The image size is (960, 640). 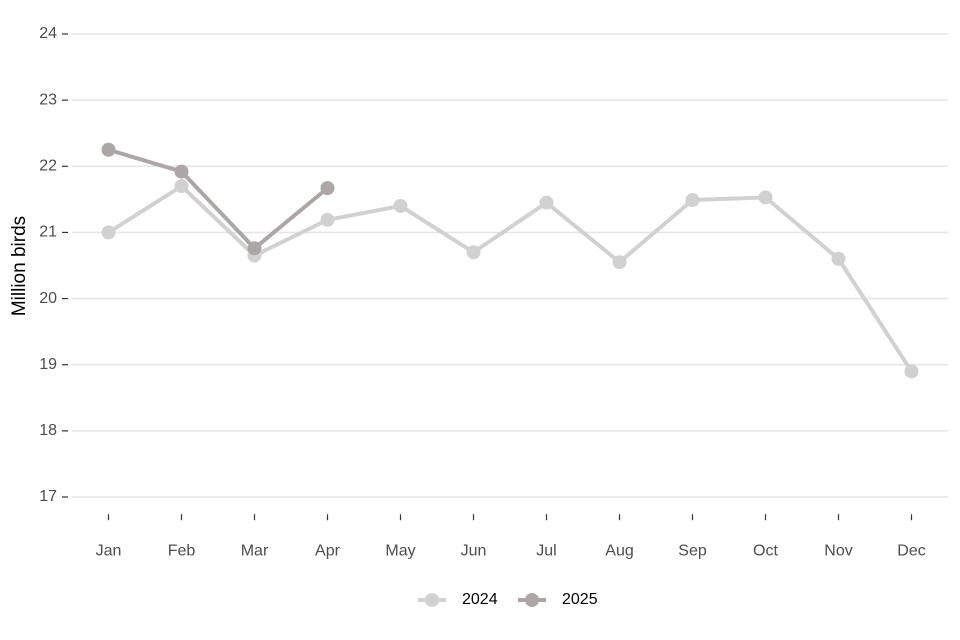 I want to click on y-tick-label: 24, so click(x=48, y=33).